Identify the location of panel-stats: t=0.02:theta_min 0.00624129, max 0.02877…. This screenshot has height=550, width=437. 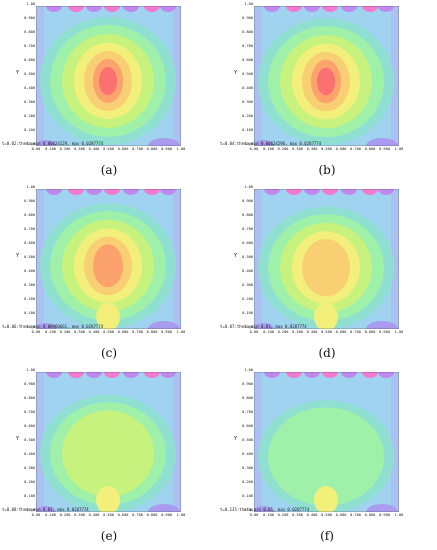
(53, 143).